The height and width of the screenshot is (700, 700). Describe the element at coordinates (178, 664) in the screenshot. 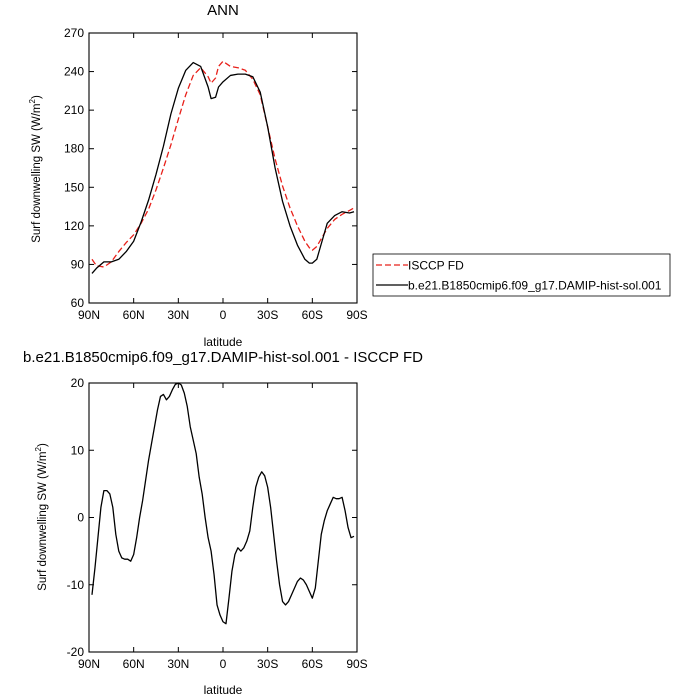

I see `bottom-x-tick-label: 30N` at that location.